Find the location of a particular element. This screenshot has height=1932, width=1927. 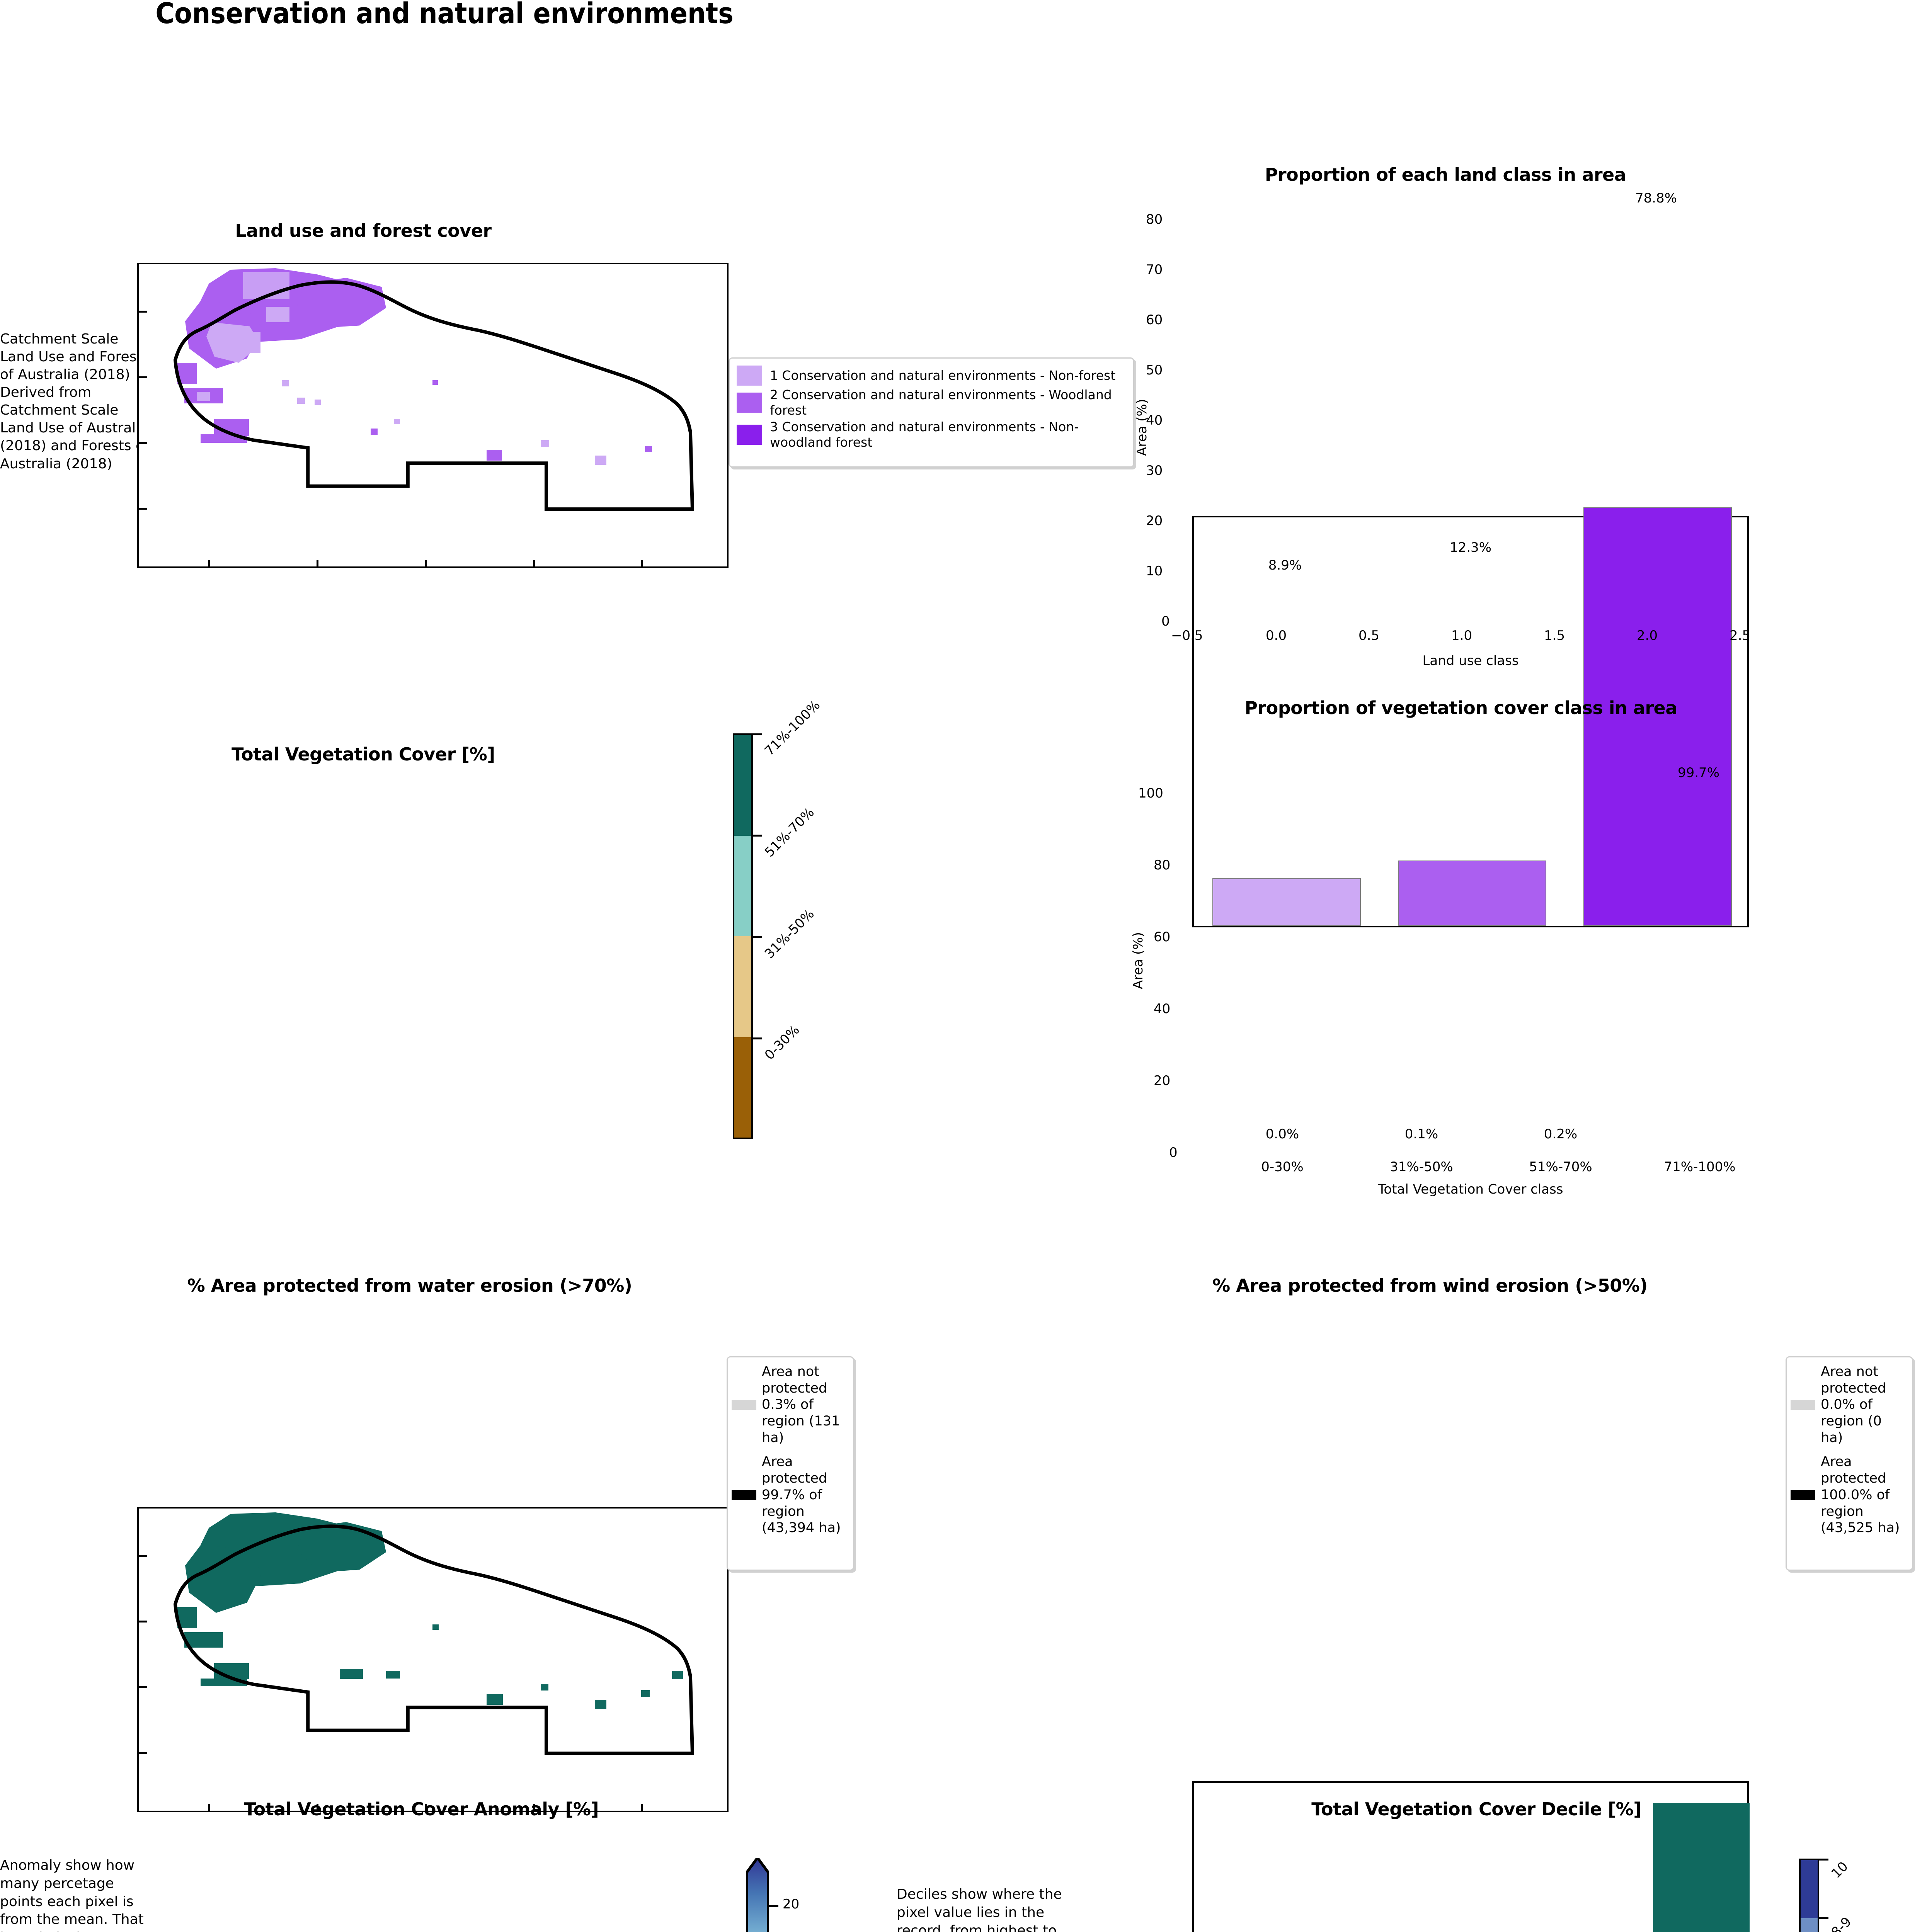

x-tick-label: 2.5 is located at coordinates (1740, 635).